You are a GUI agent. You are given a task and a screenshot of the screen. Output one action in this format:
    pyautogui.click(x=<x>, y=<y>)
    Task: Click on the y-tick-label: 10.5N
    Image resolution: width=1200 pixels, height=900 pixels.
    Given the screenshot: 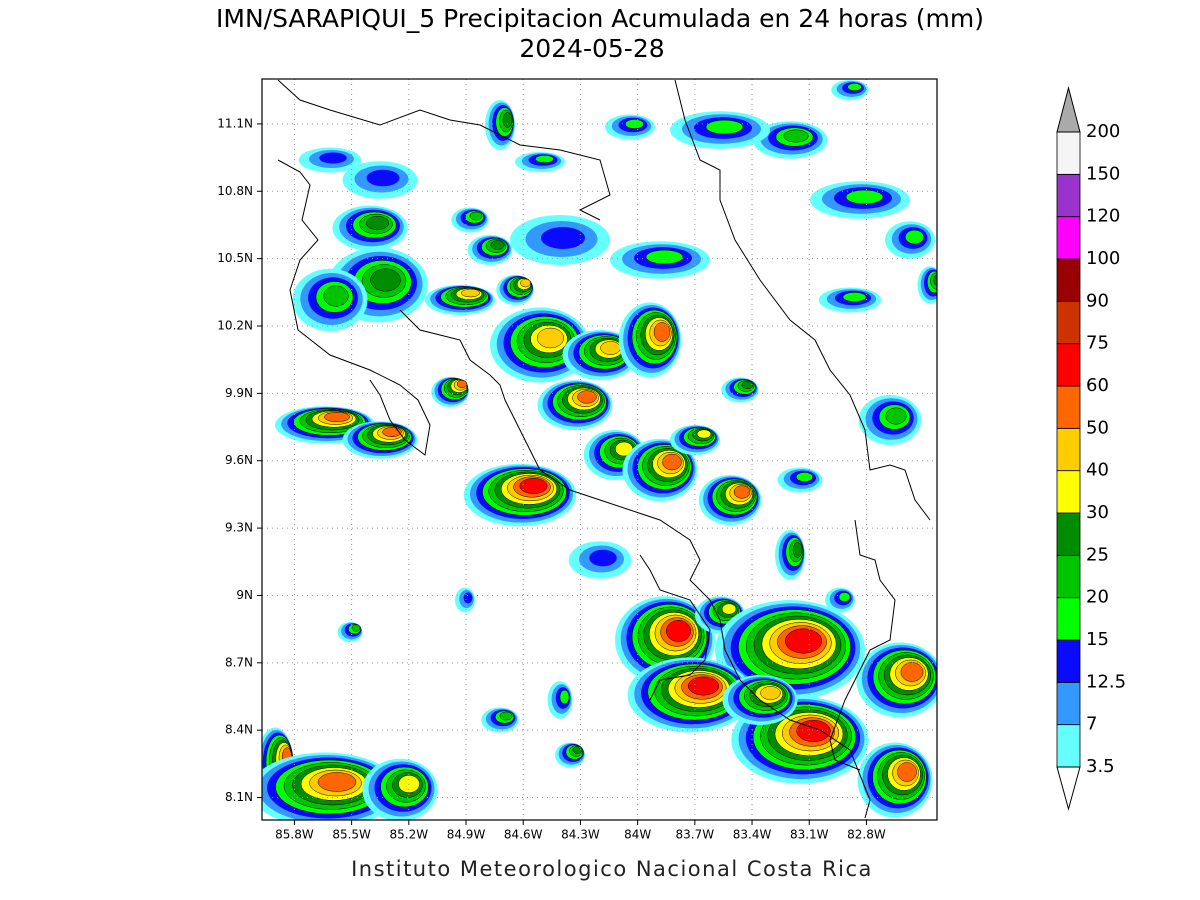 What is the action you would take?
    pyautogui.click(x=235, y=258)
    